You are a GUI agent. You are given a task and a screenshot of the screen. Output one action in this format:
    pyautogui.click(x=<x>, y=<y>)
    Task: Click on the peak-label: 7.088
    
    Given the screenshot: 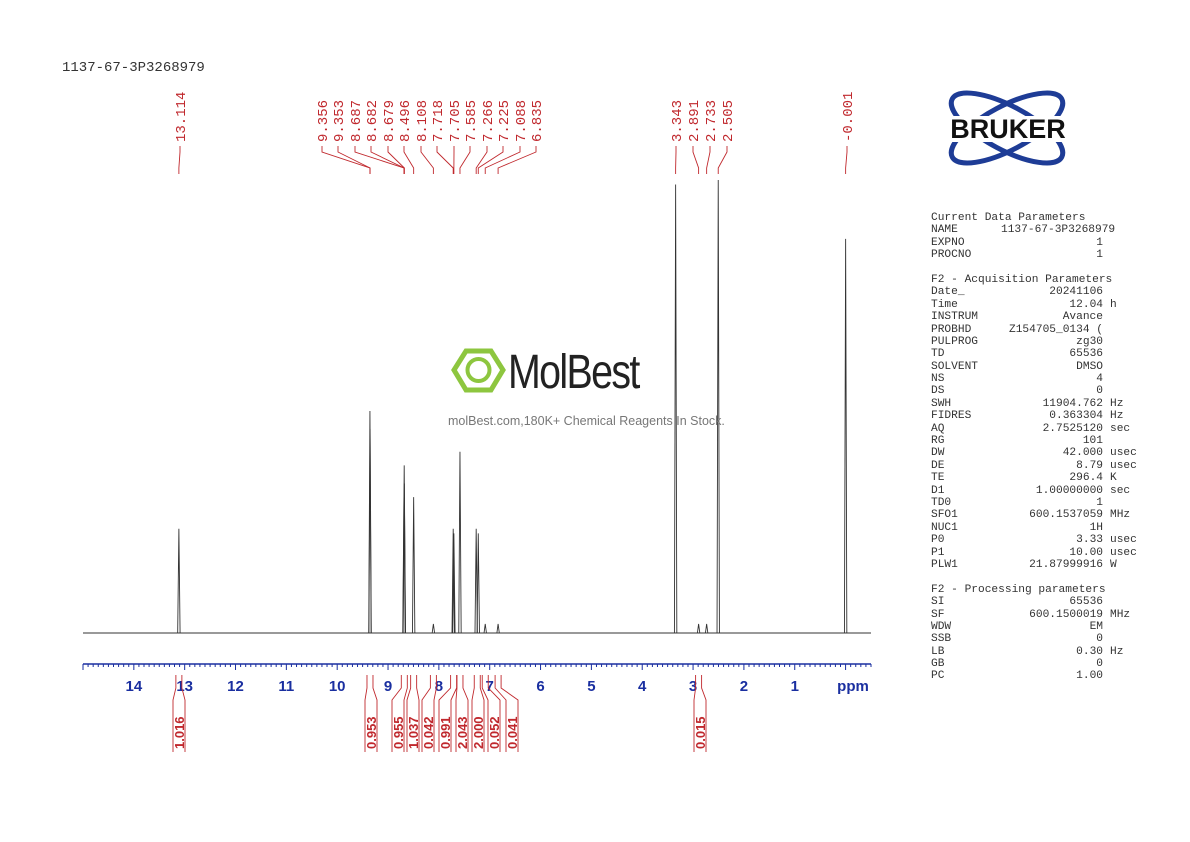 What is the action you would take?
    pyautogui.click(x=522, y=121)
    